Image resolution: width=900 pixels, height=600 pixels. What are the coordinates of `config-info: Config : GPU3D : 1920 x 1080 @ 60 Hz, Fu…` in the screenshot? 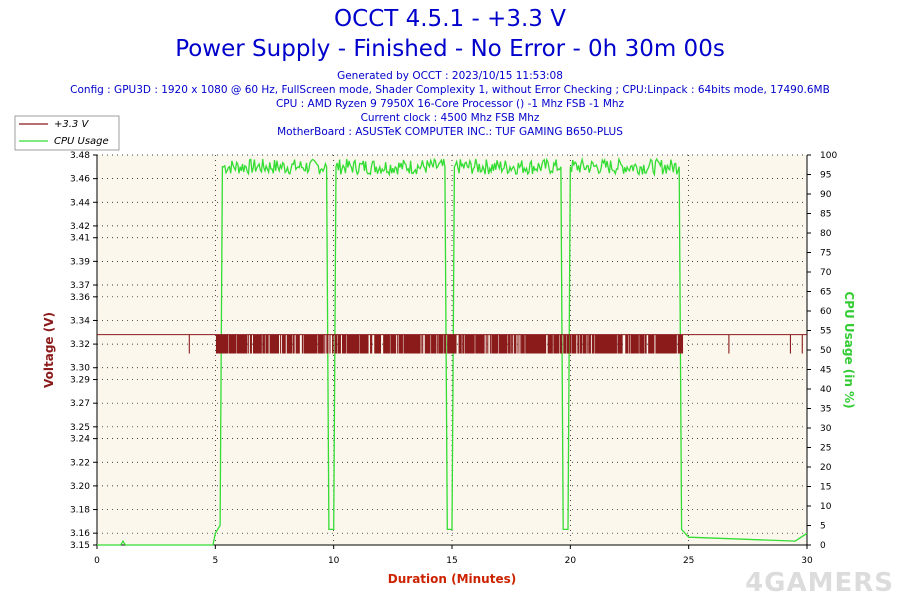 It's located at (450, 90).